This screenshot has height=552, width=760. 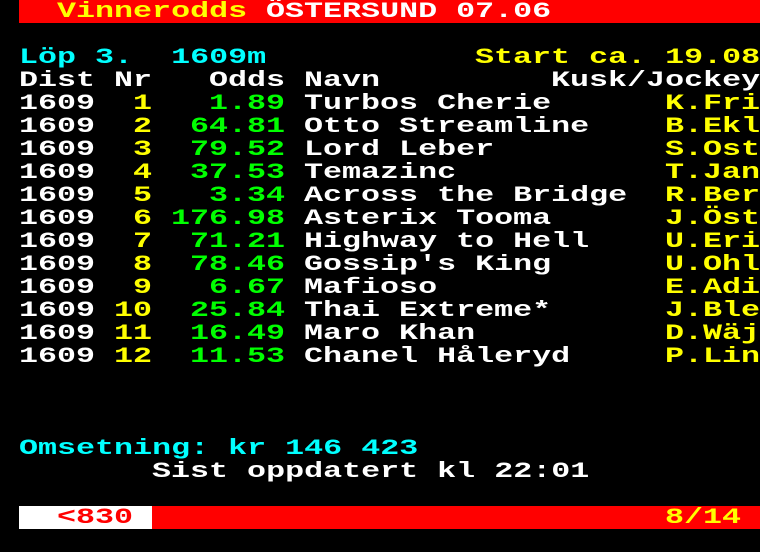 What do you see at coordinates (447, 241) in the screenshot?
I see `row-name: Highway to Hell` at bounding box center [447, 241].